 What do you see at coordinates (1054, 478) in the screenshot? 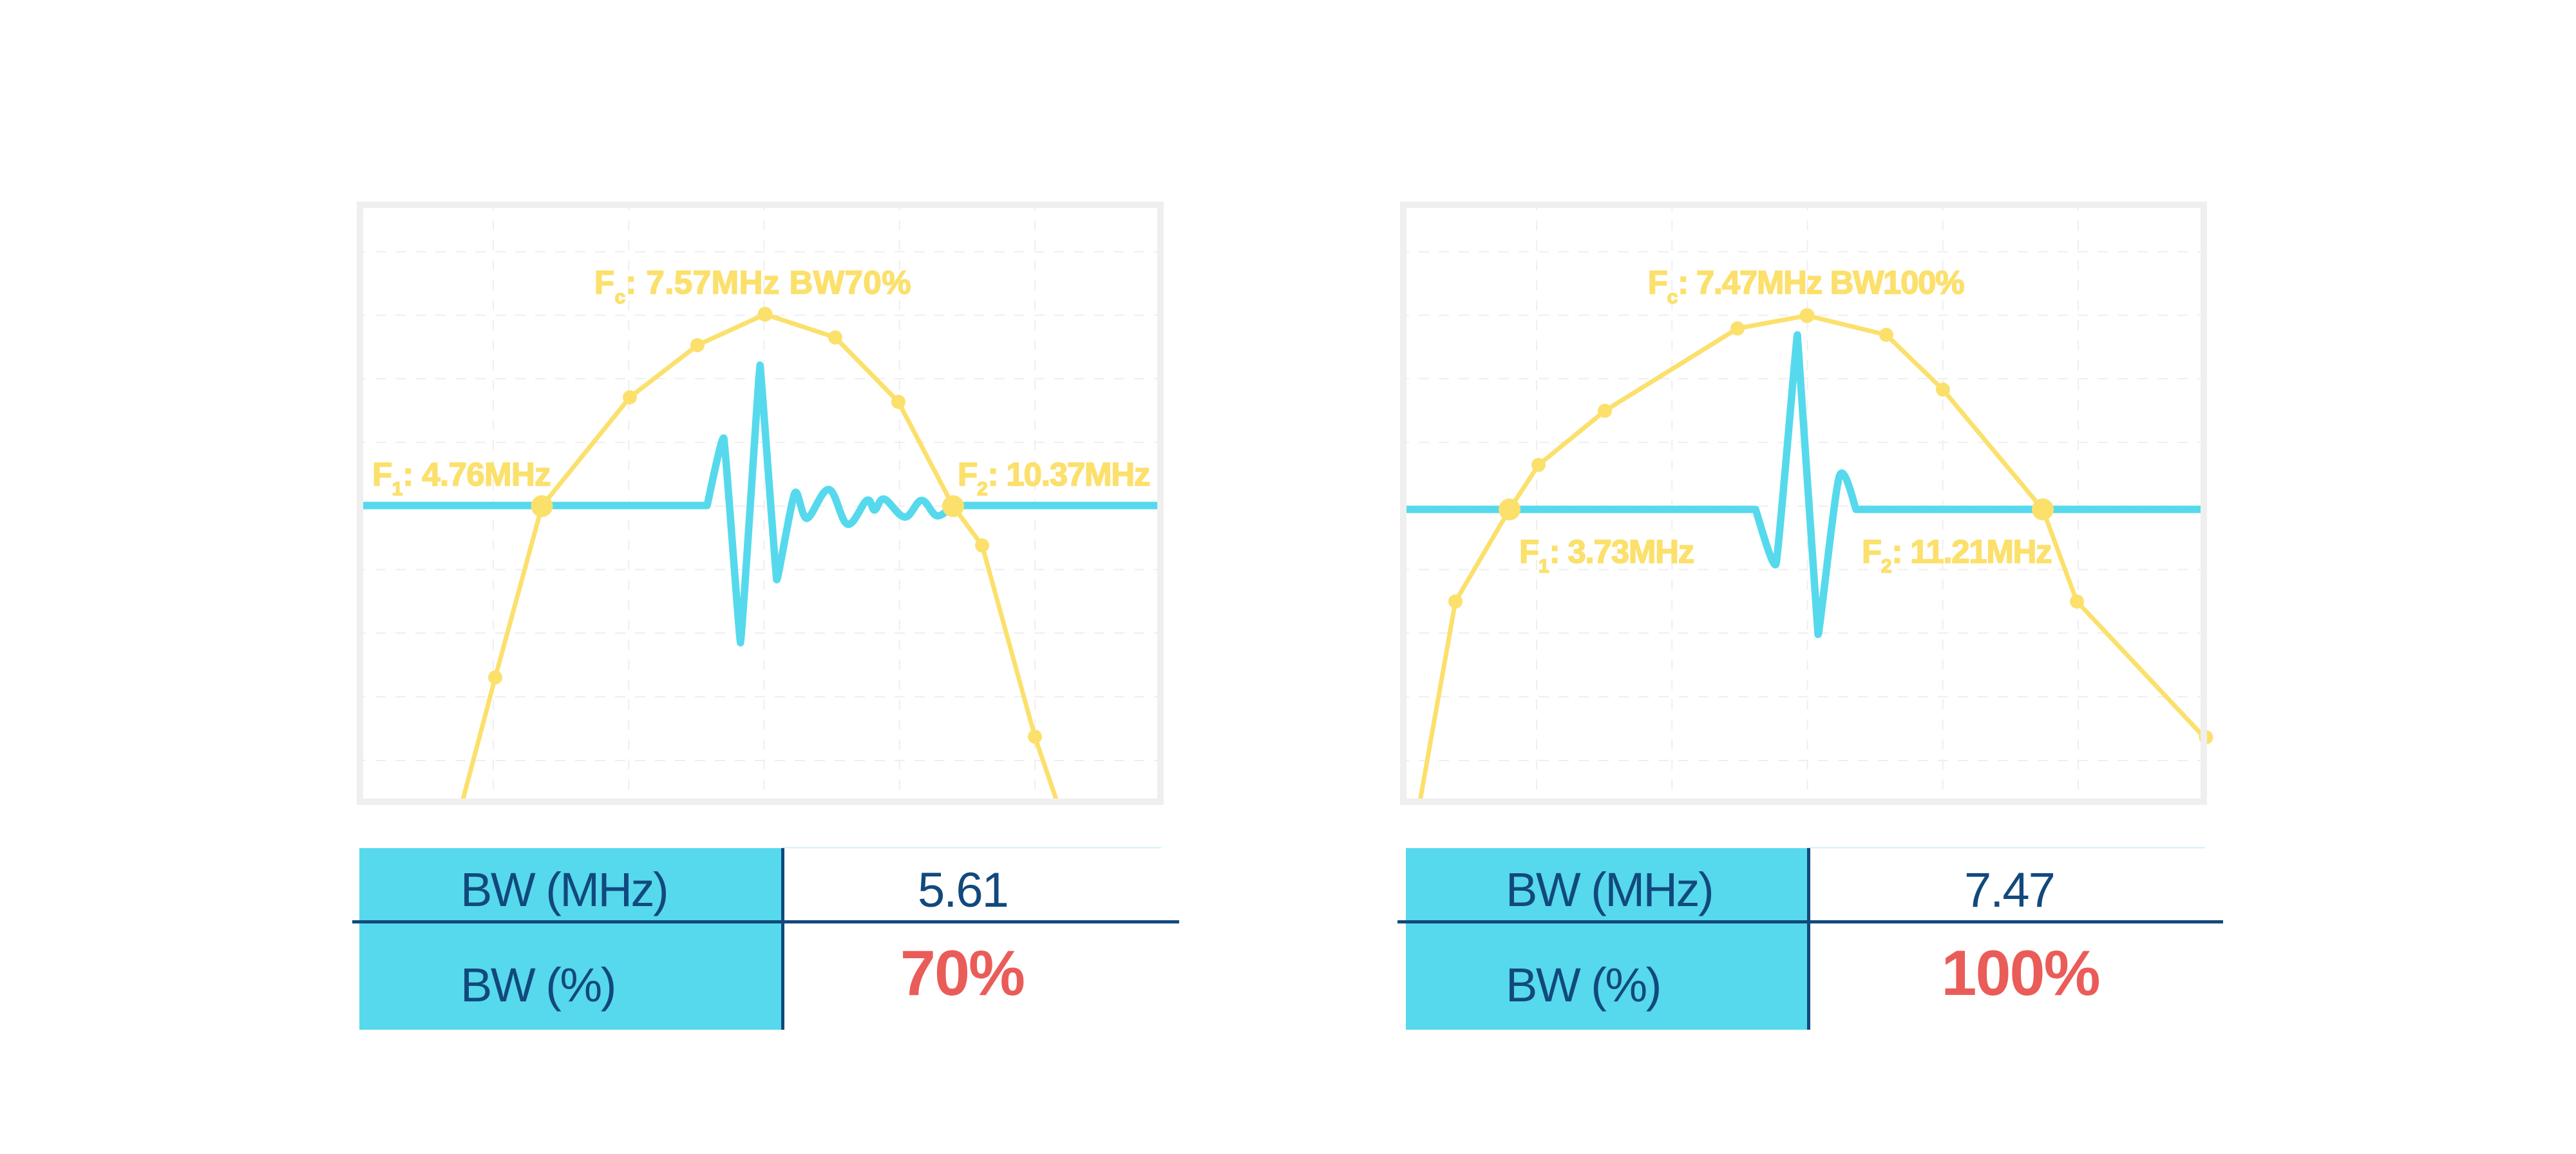
I see `svg-text: F2: 10.37MHz` at bounding box center [1054, 478].